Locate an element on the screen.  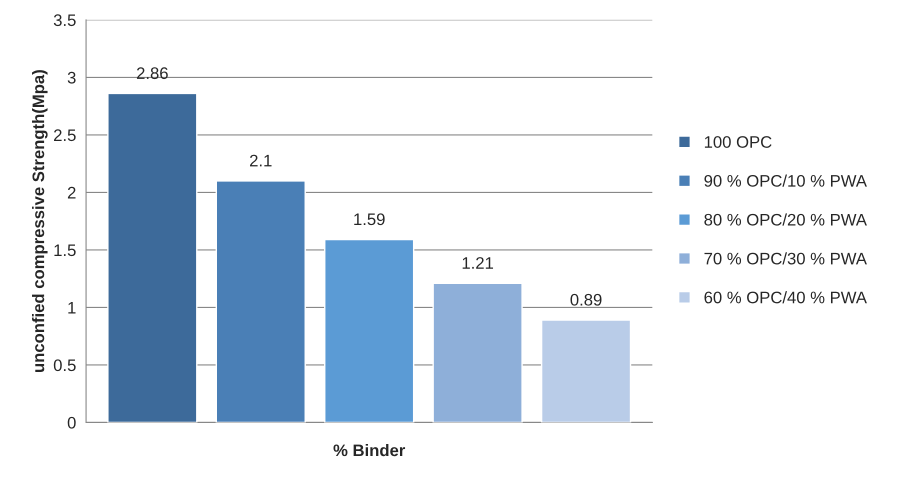
y-tick-label: 0 is located at coordinates (72, 422).